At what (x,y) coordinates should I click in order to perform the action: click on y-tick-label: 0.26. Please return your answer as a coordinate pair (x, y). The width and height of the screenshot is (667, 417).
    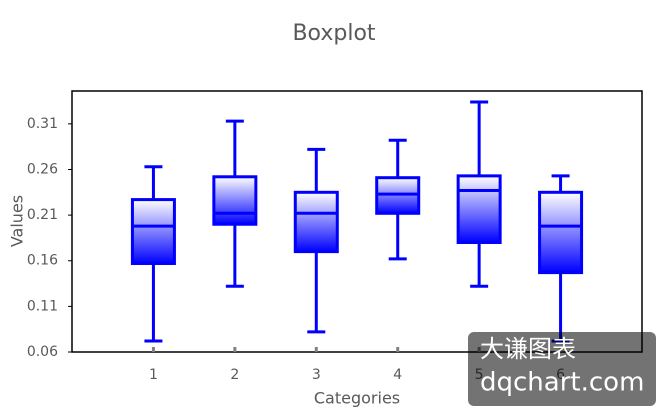
    Looking at the image, I should click on (42, 169).